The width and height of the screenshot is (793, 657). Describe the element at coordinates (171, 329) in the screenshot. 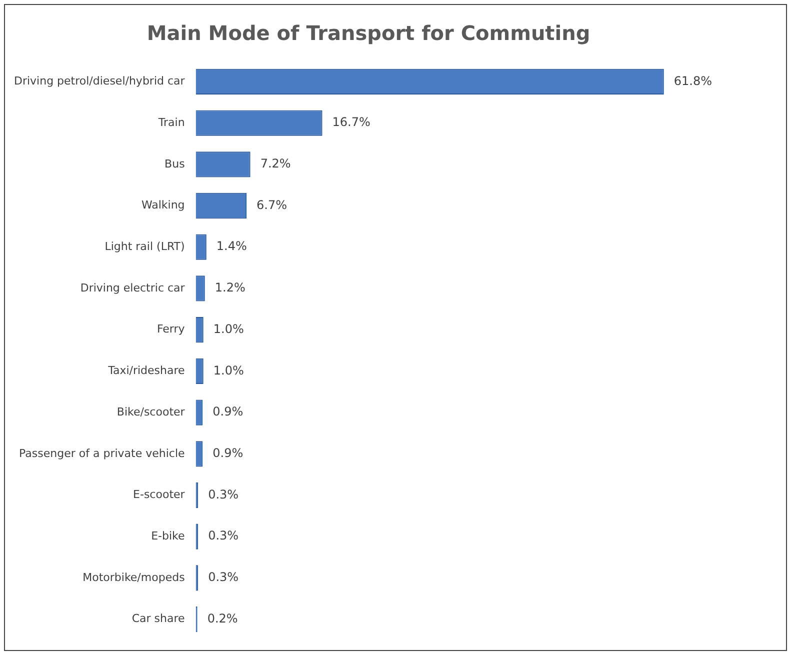

I see `y-tick-label: Ferry` at that location.